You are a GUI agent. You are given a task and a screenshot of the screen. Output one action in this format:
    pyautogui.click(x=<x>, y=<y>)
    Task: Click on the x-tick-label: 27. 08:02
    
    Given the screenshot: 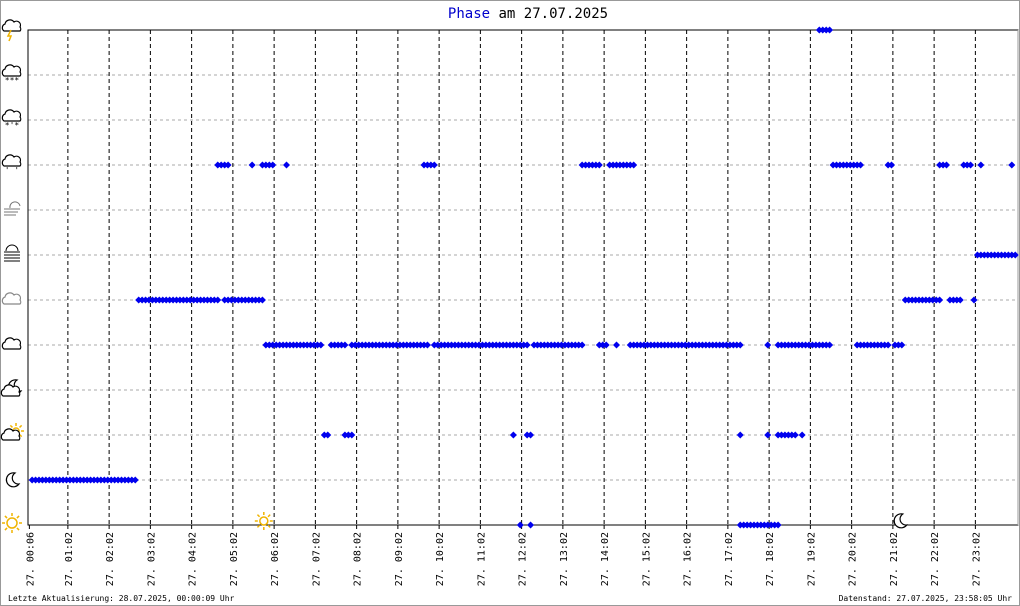 What is the action you would take?
    pyautogui.click(x=358, y=559)
    